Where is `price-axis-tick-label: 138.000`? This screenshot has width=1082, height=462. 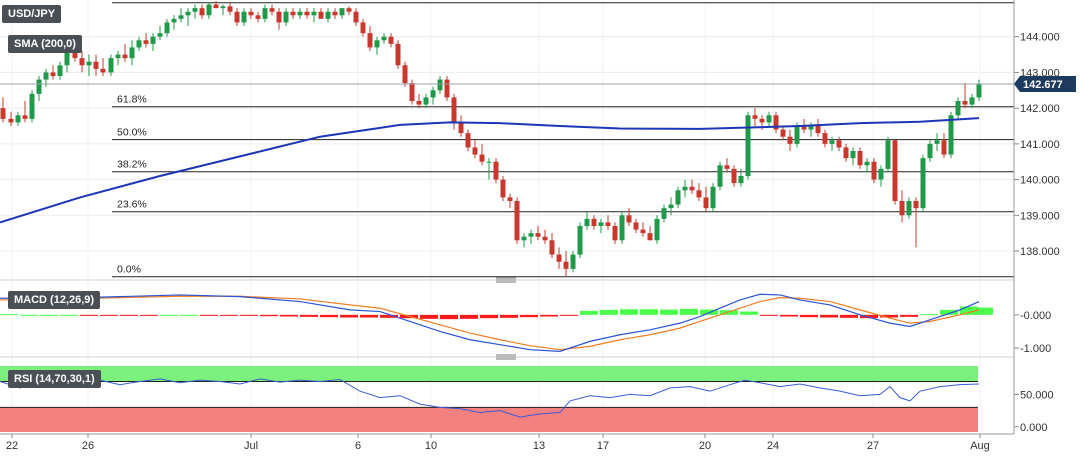 price-axis-tick-label: 138.000 is located at coordinates (1040, 252).